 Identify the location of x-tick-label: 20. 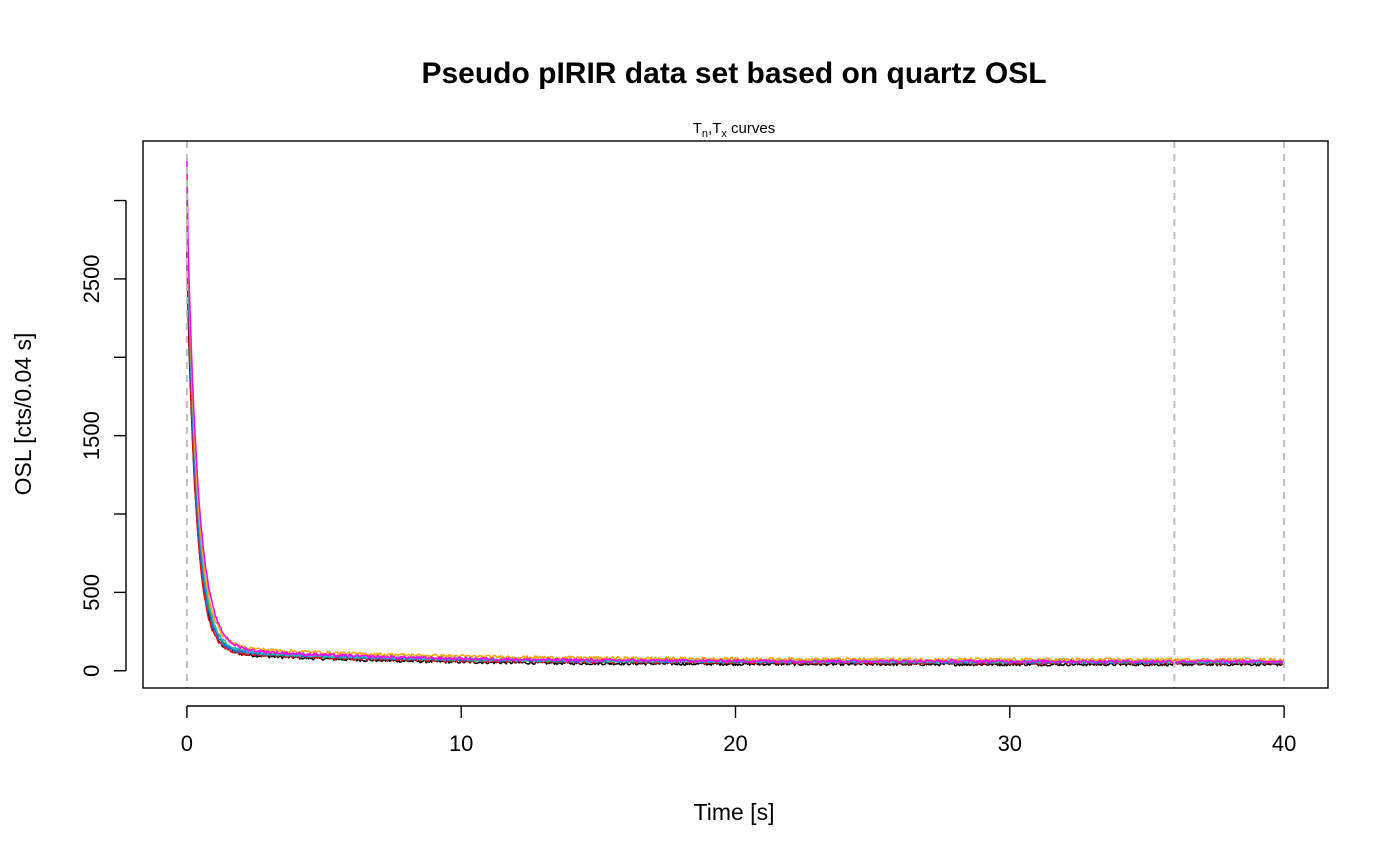
(735, 743).